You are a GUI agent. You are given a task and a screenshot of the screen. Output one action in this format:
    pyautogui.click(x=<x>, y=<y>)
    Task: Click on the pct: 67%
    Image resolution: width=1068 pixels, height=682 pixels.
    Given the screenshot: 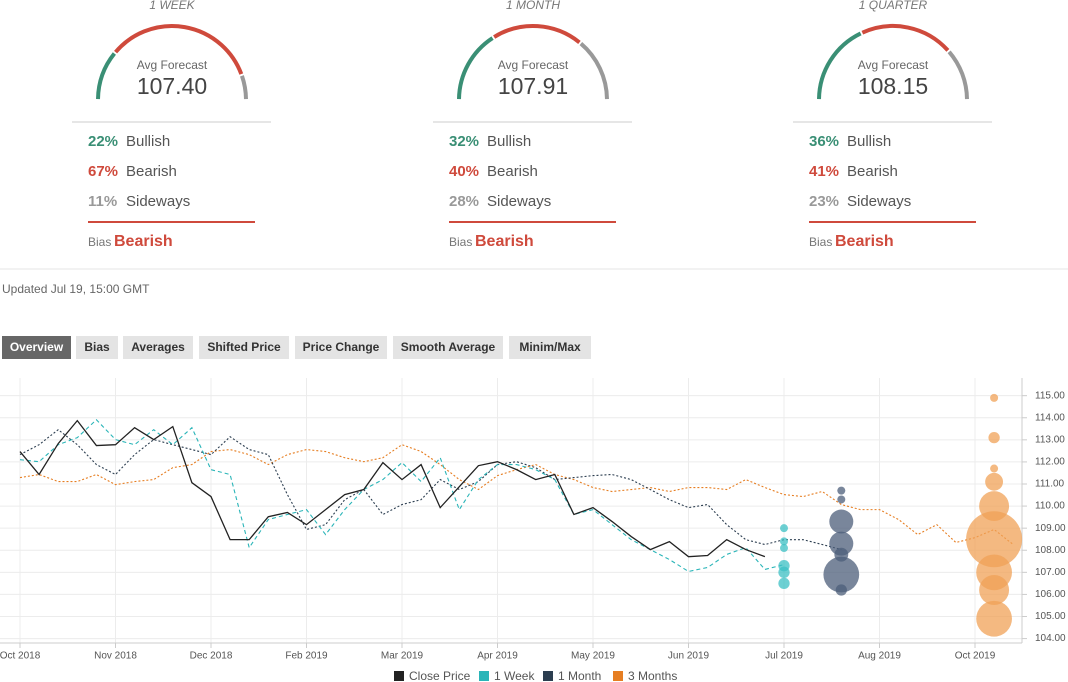 What is the action you would take?
    pyautogui.click(x=103, y=171)
    